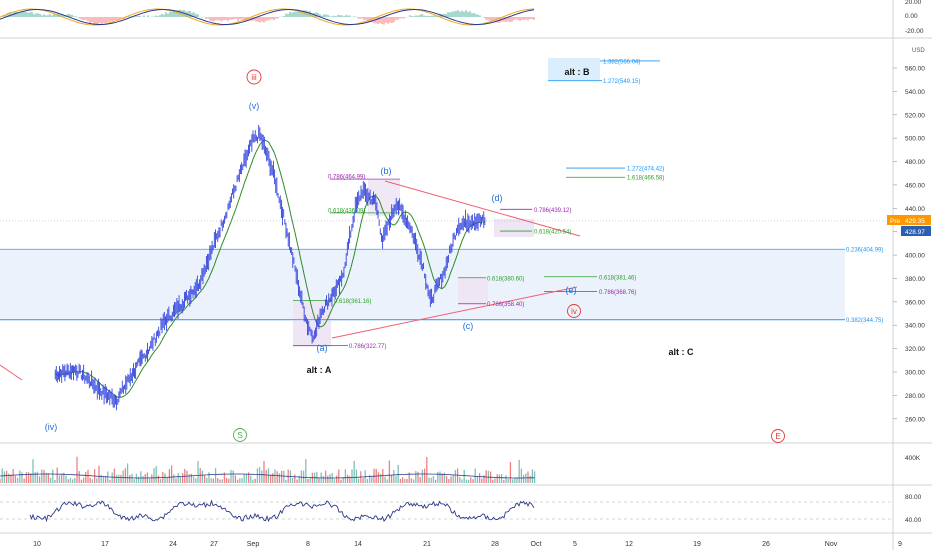 The image size is (932, 550). What do you see at coordinates (915, 162) in the screenshot?
I see `price-axis-tick: 480.00` at bounding box center [915, 162].